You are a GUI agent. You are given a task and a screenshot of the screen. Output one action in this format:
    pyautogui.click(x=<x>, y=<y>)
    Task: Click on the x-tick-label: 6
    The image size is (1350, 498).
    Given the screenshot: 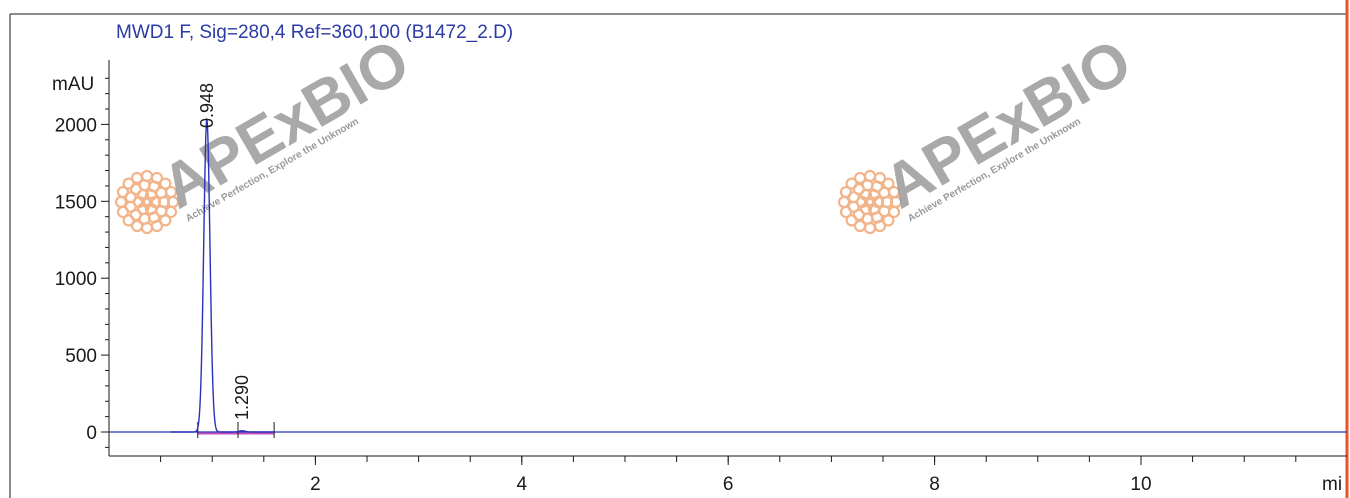 What is the action you would take?
    pyautogui.click(x=728, y=484)
    